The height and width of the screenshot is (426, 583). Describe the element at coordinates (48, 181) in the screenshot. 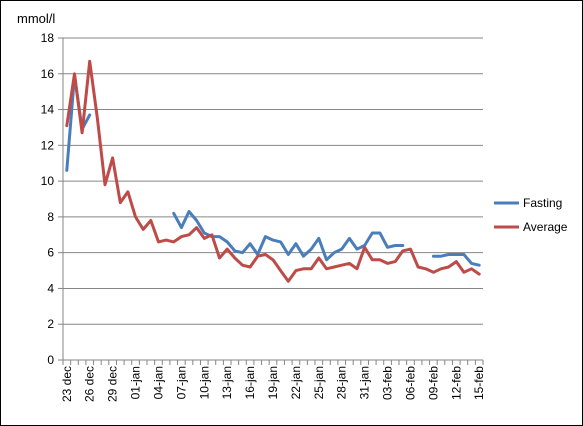

I see `y-tick-label: 10` at that location.